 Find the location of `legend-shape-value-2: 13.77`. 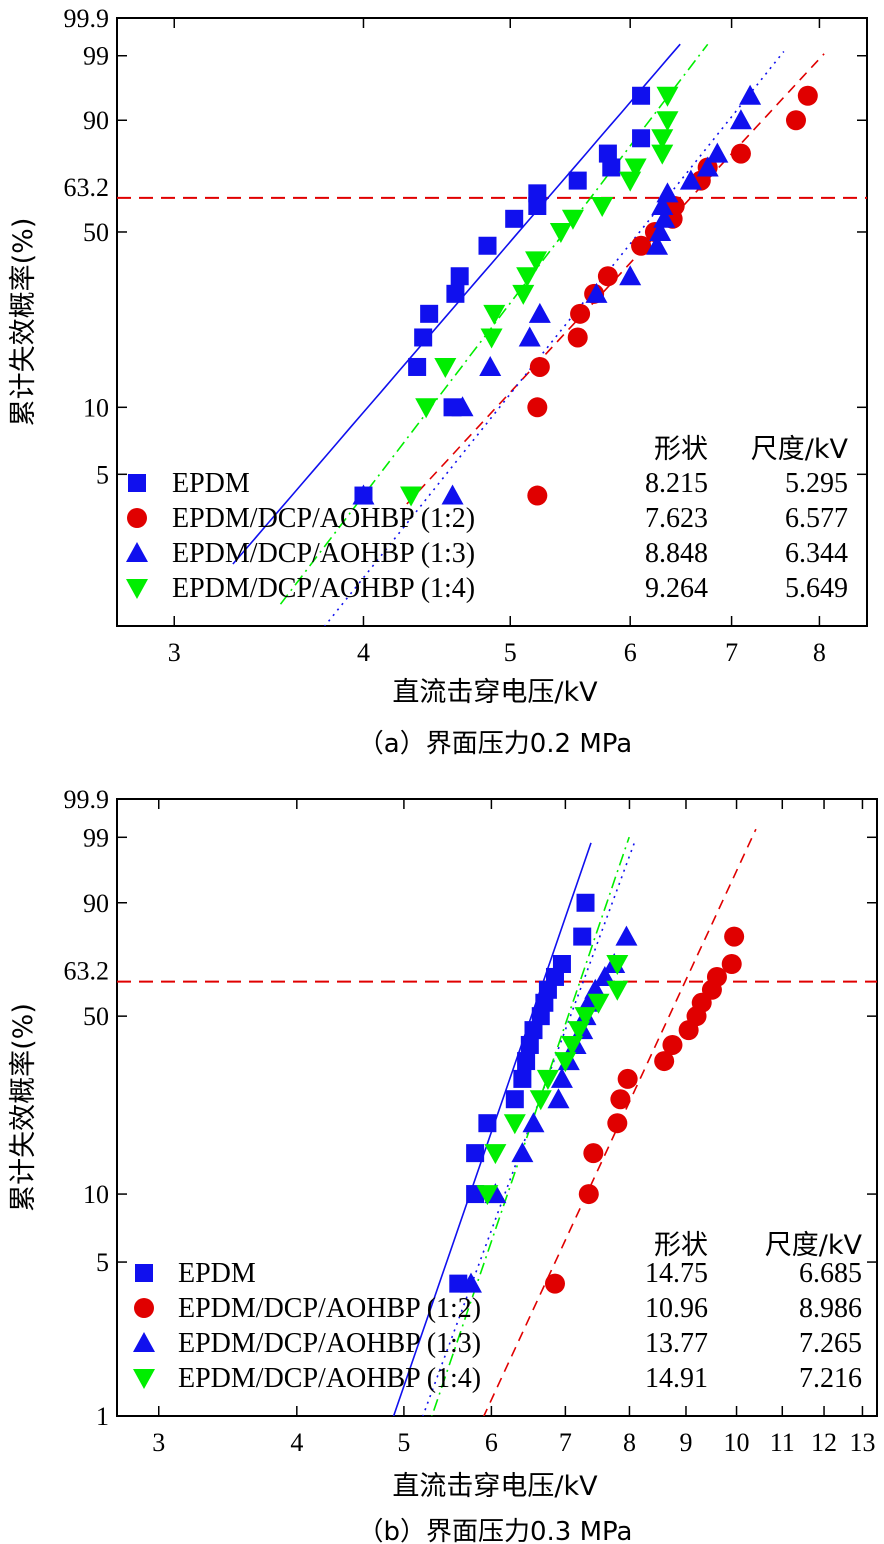

legend-shape-value-2: 13.77 is located at coordinates (676, 1343).